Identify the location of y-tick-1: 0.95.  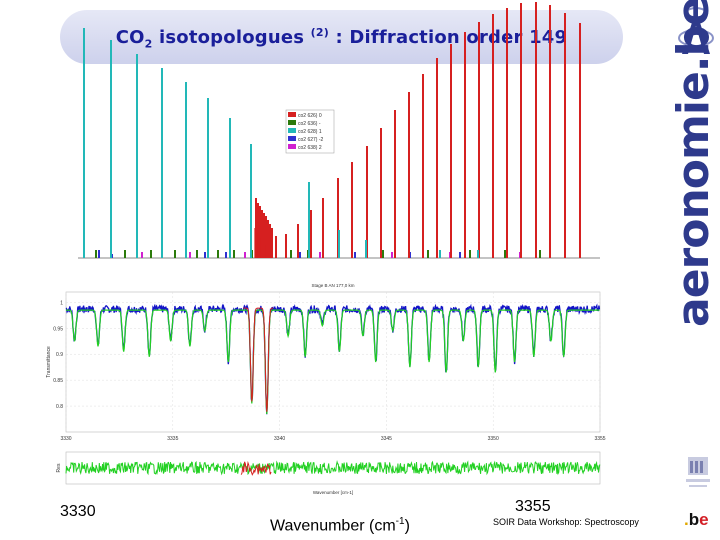
(58, 329).